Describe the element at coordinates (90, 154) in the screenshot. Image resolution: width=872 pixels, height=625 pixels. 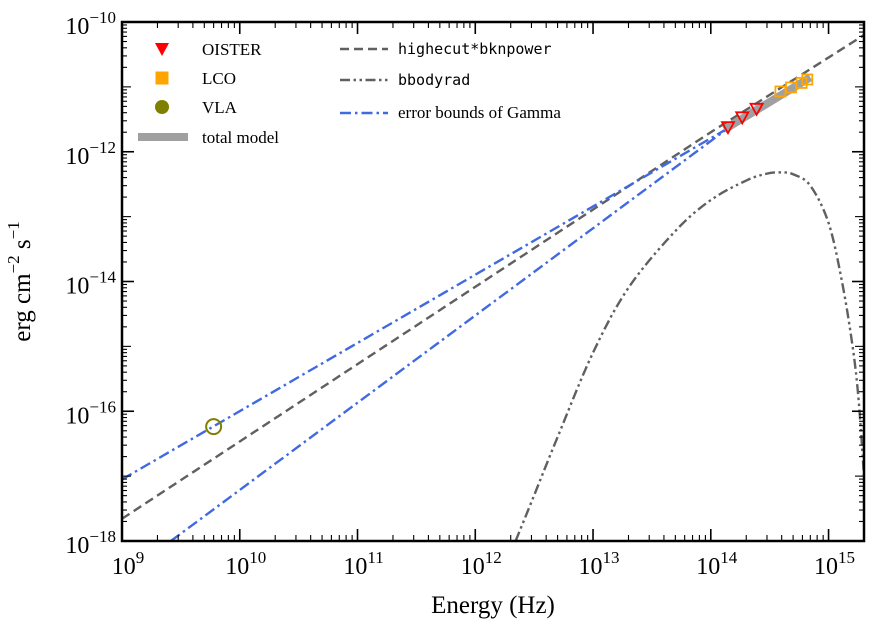
I see `y-tick-label: 10−12` at that location.